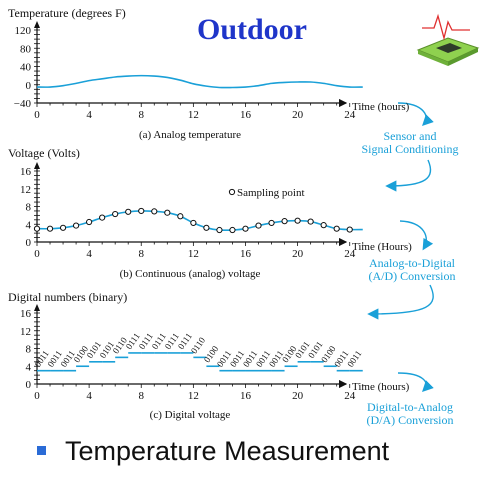 The height and width of the screenshot is (479, 486). Describe the element at coordinates (41, 450) in the screenshot. I see `bullet-marker` at that location.